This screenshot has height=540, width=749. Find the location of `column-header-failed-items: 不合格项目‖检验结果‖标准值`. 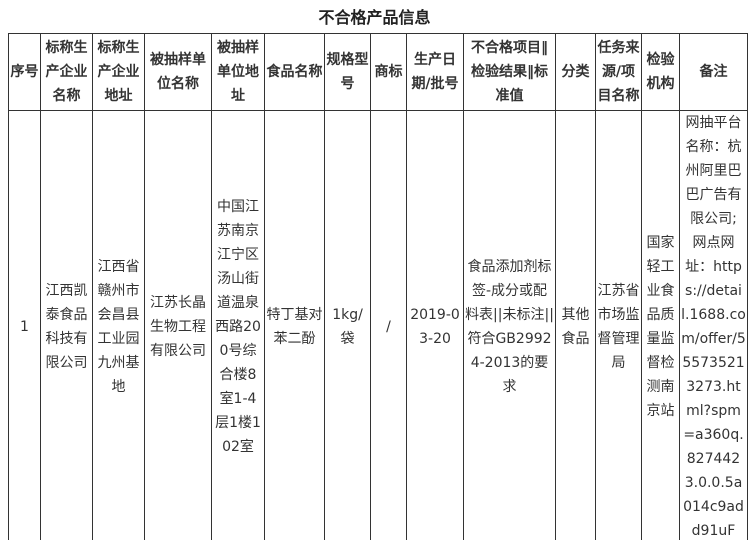

column-header-failed-items: 不合格项目‖检验结果‖标准值 is located at coordinates (509, 72).